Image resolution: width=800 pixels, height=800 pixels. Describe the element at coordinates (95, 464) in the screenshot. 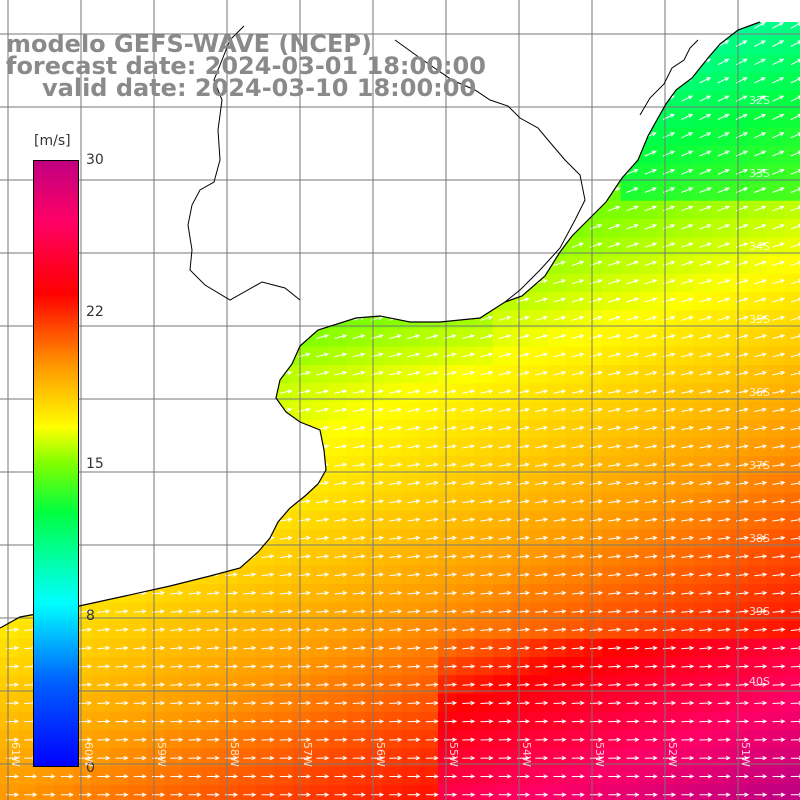

I see `colorbar-tick-15: 15` at that location.